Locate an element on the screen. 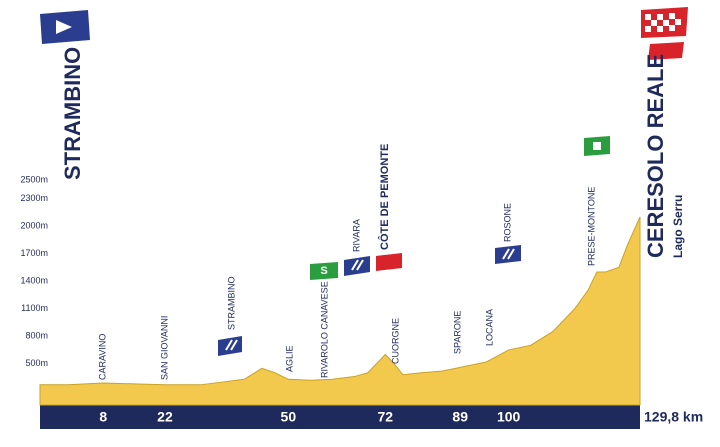  y-tick-label: 500m is located at coordinates (36, 363).